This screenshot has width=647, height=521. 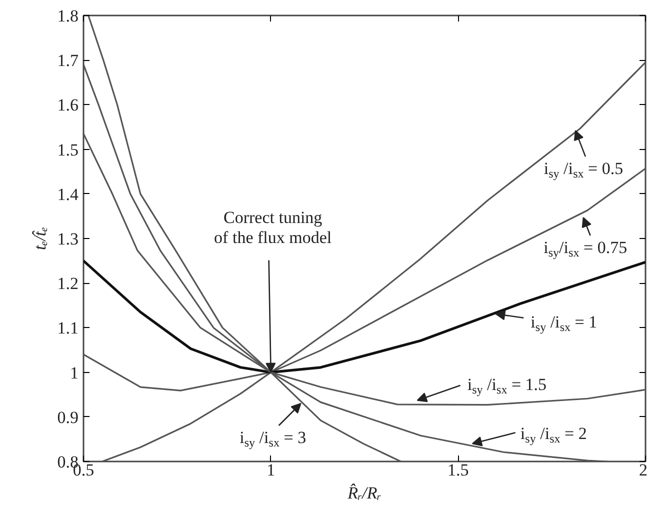 What do you see at coordinates (67, 284) in the screenshot?
I see `y-tick-label: 1.2` at bounding box center [67, 284].